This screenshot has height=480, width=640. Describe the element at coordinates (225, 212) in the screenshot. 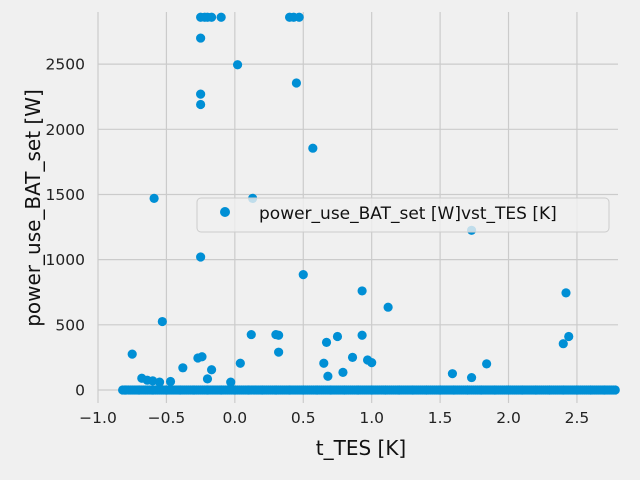

I see `legend-marker` at that location.